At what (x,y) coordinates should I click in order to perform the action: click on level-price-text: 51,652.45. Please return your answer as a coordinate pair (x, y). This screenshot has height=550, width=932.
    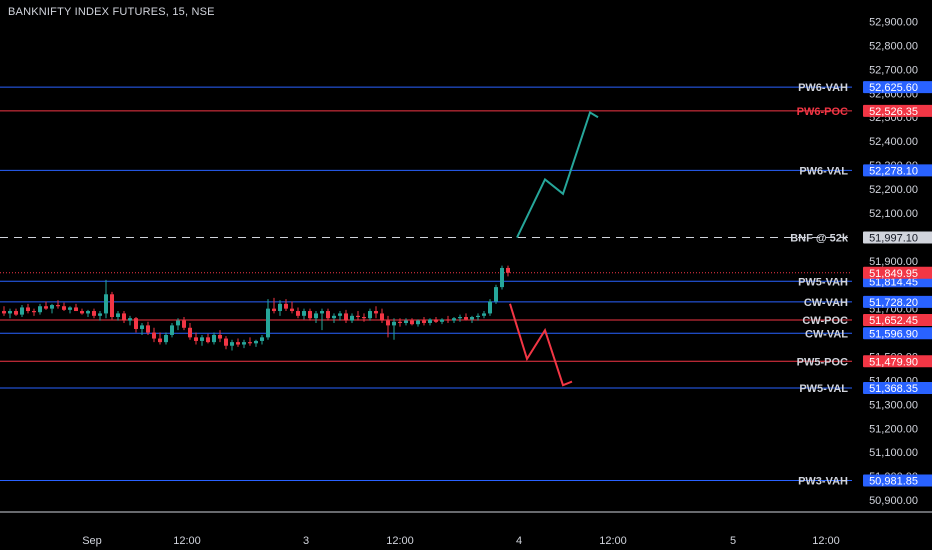
    Looking at the image, I should click on (893, 321).